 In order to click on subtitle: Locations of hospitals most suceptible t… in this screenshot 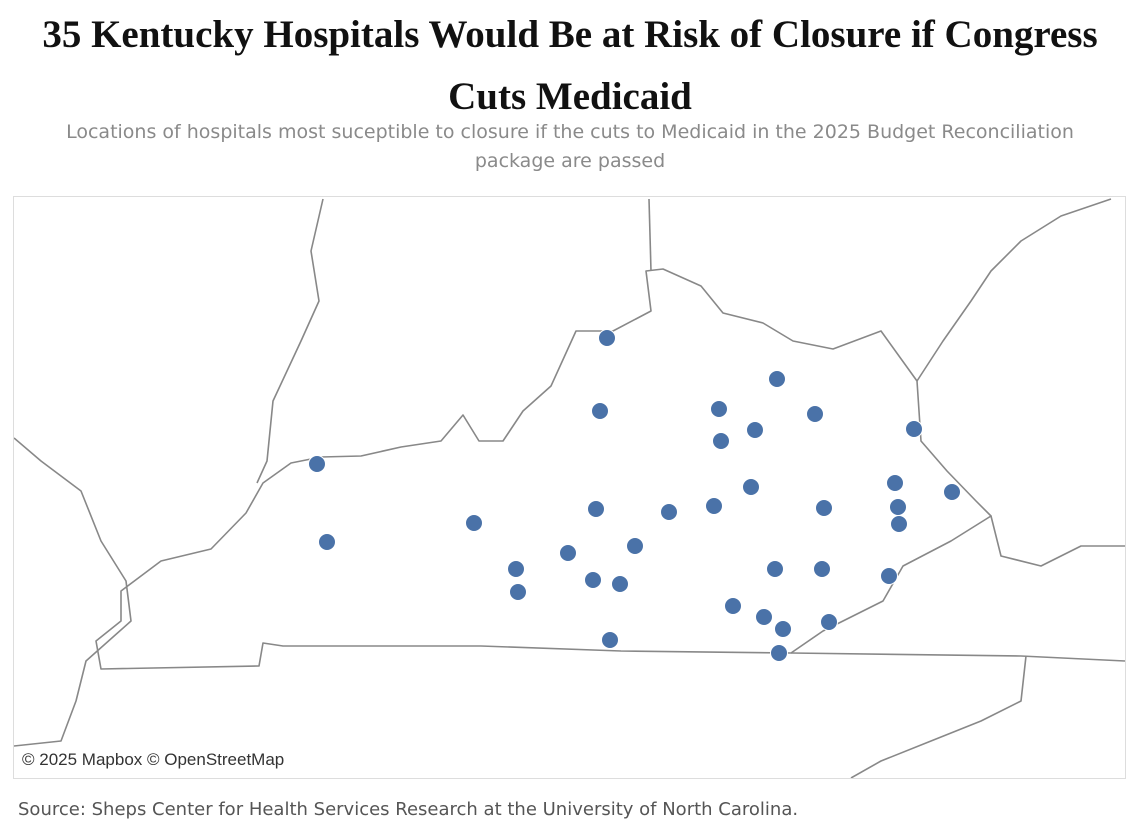, I will do `click(570, 146)`.